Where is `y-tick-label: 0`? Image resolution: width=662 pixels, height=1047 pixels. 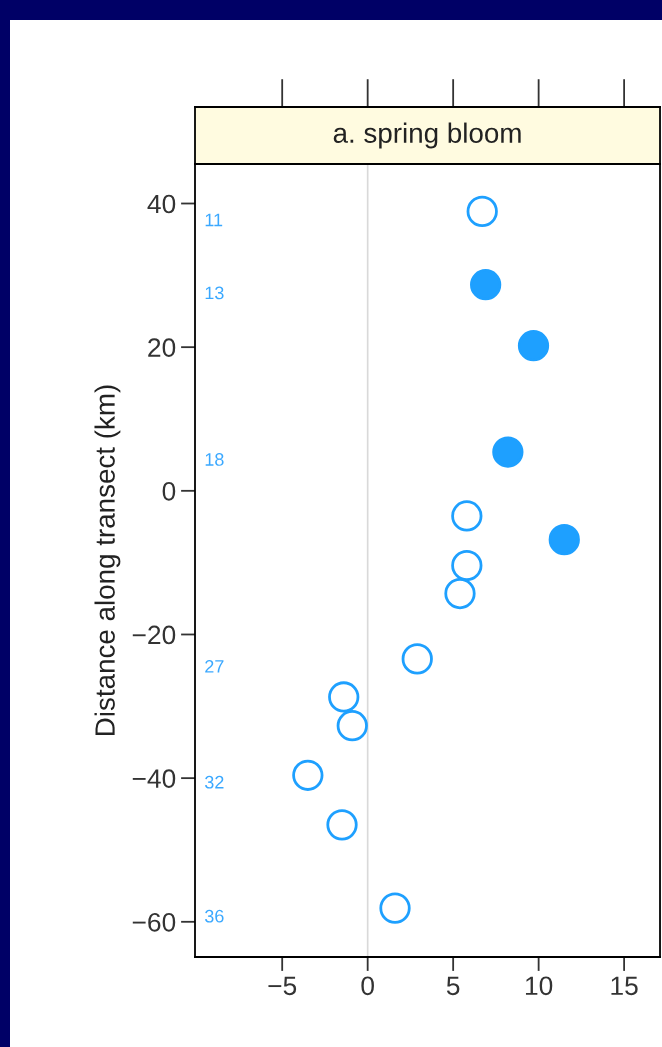
y-tick-label: 0 is located at coordinates (169, 491).